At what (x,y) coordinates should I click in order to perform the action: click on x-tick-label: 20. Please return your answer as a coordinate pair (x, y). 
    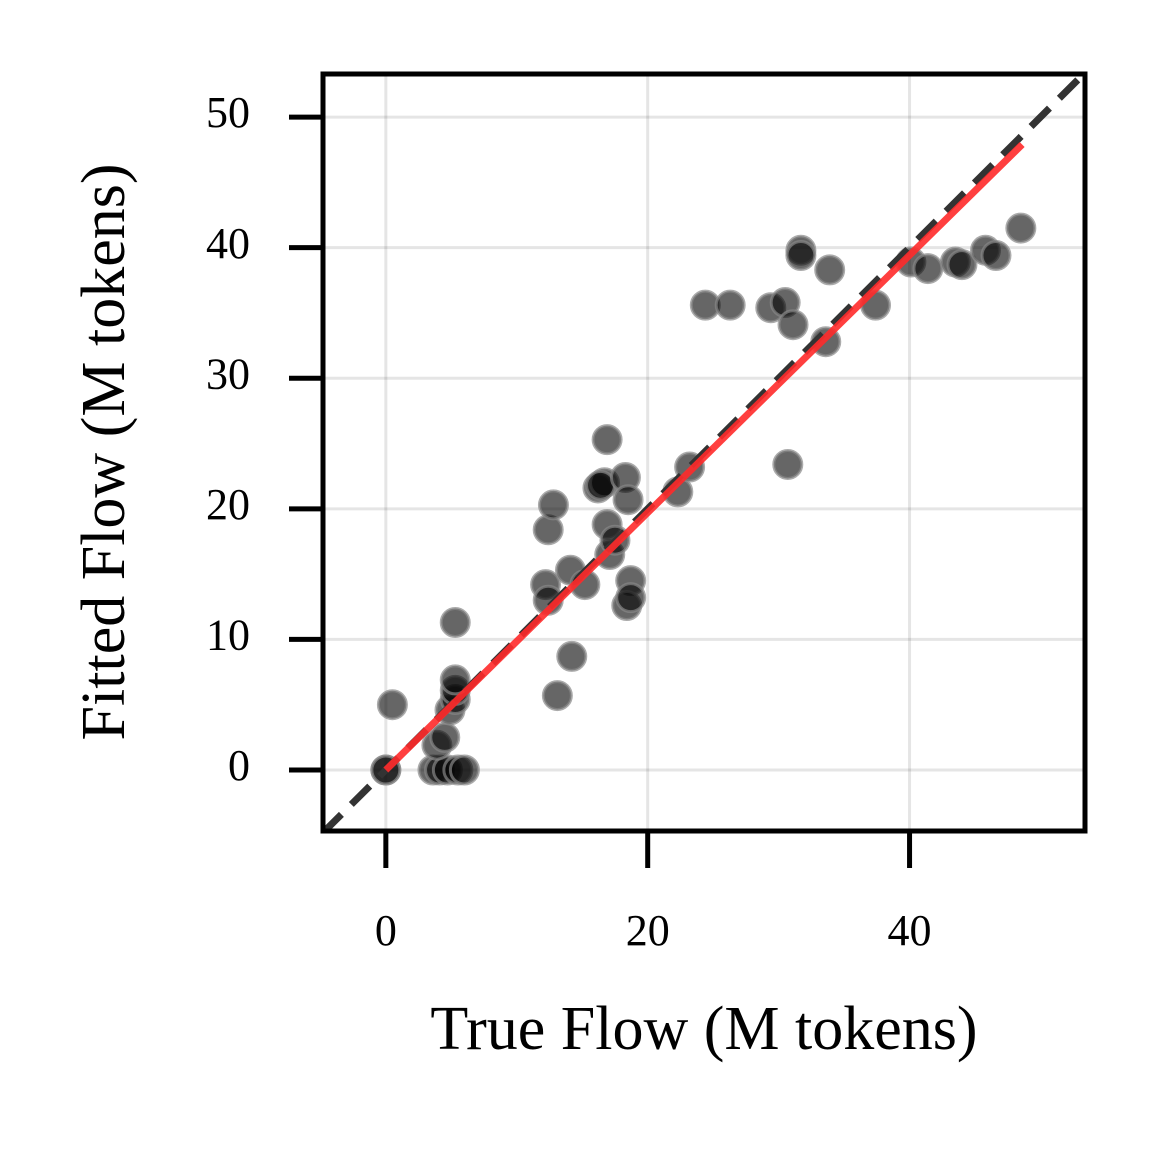
    Looking at the image, I should click on (648, 930).